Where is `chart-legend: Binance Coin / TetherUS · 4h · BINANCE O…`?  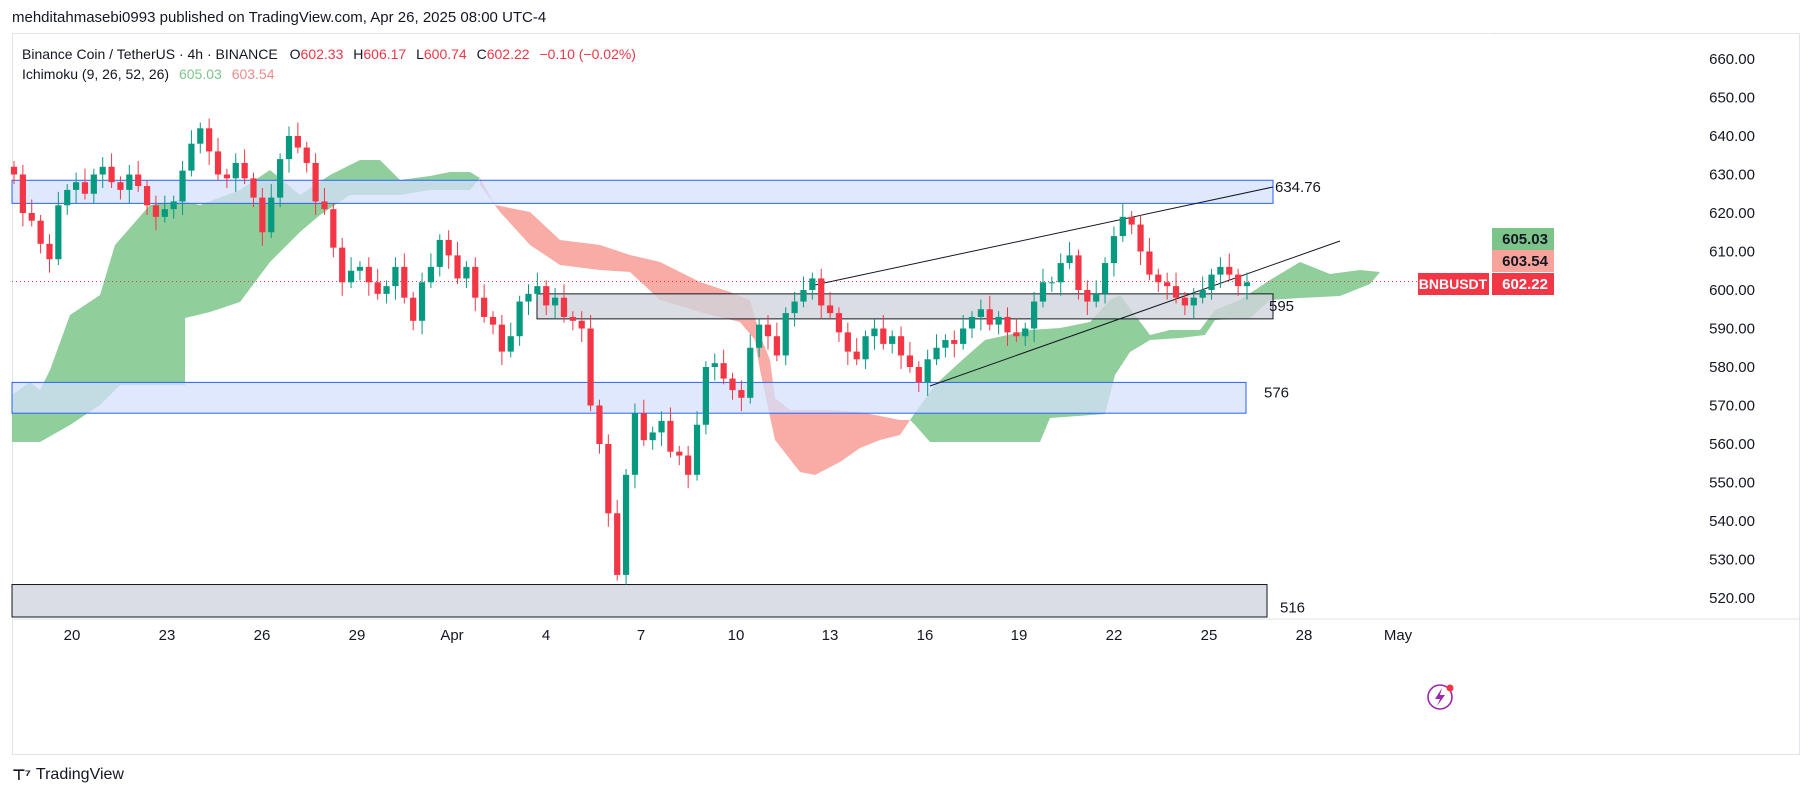 chart-legend: Binance Coin / TetherUS · 4h · BINANCE O… is located at coordinates (329, 64).